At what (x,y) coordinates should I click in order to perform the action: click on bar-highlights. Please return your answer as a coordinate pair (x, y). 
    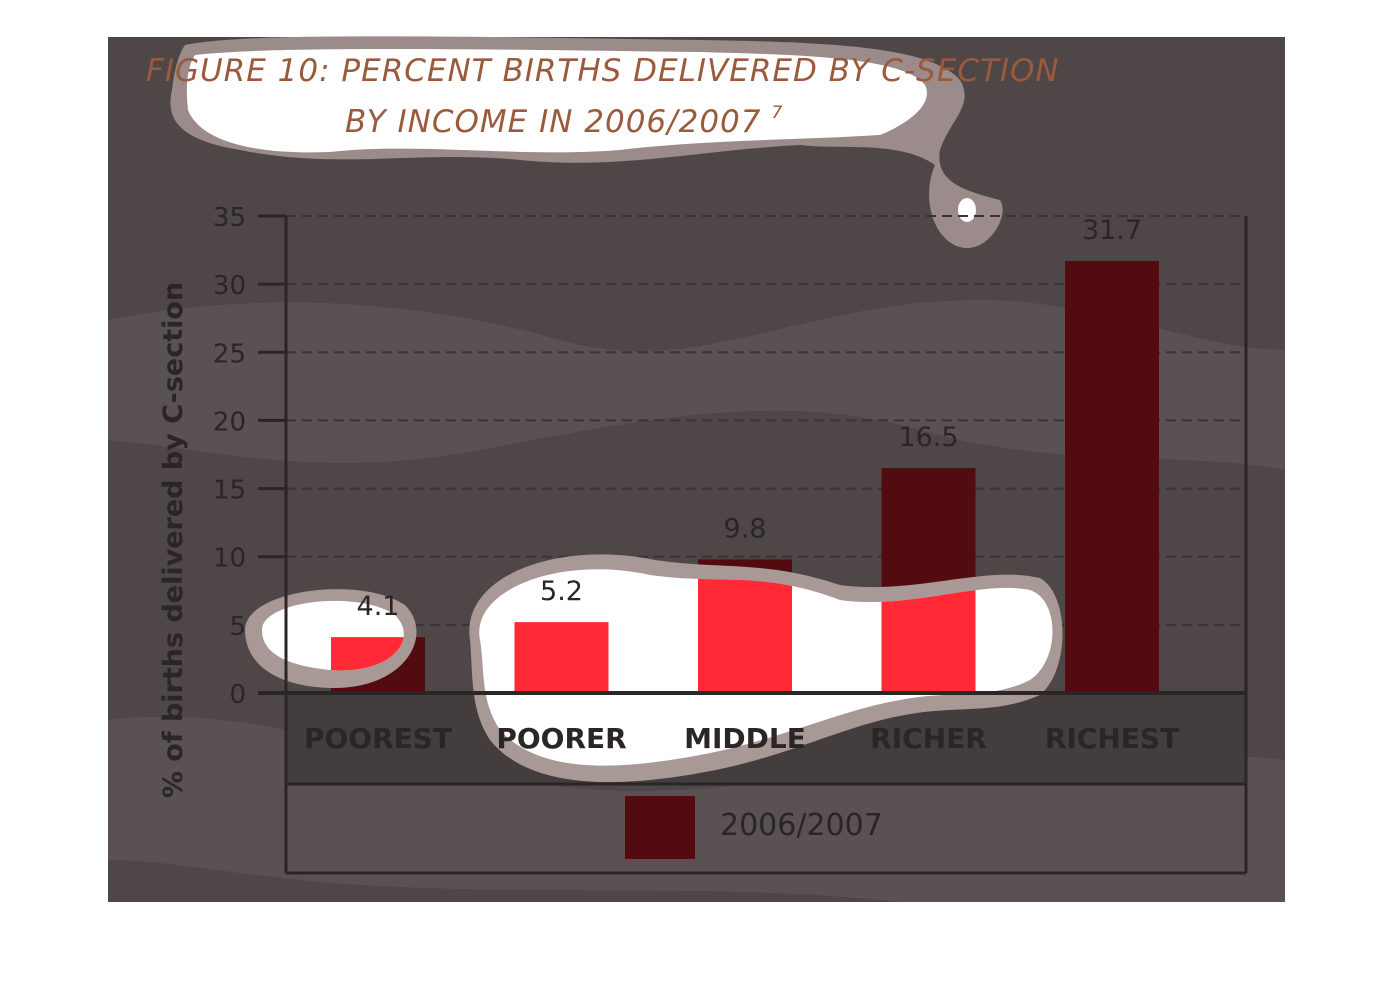
    Looking at the image, I should click on (653, 631).